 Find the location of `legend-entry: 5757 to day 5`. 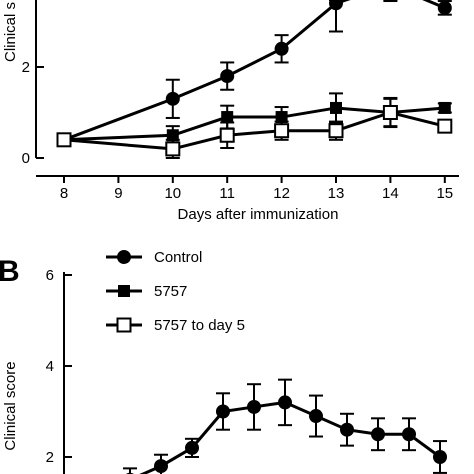

legend-entry: 5757 to day 5 is located at coordinates (175, 325).